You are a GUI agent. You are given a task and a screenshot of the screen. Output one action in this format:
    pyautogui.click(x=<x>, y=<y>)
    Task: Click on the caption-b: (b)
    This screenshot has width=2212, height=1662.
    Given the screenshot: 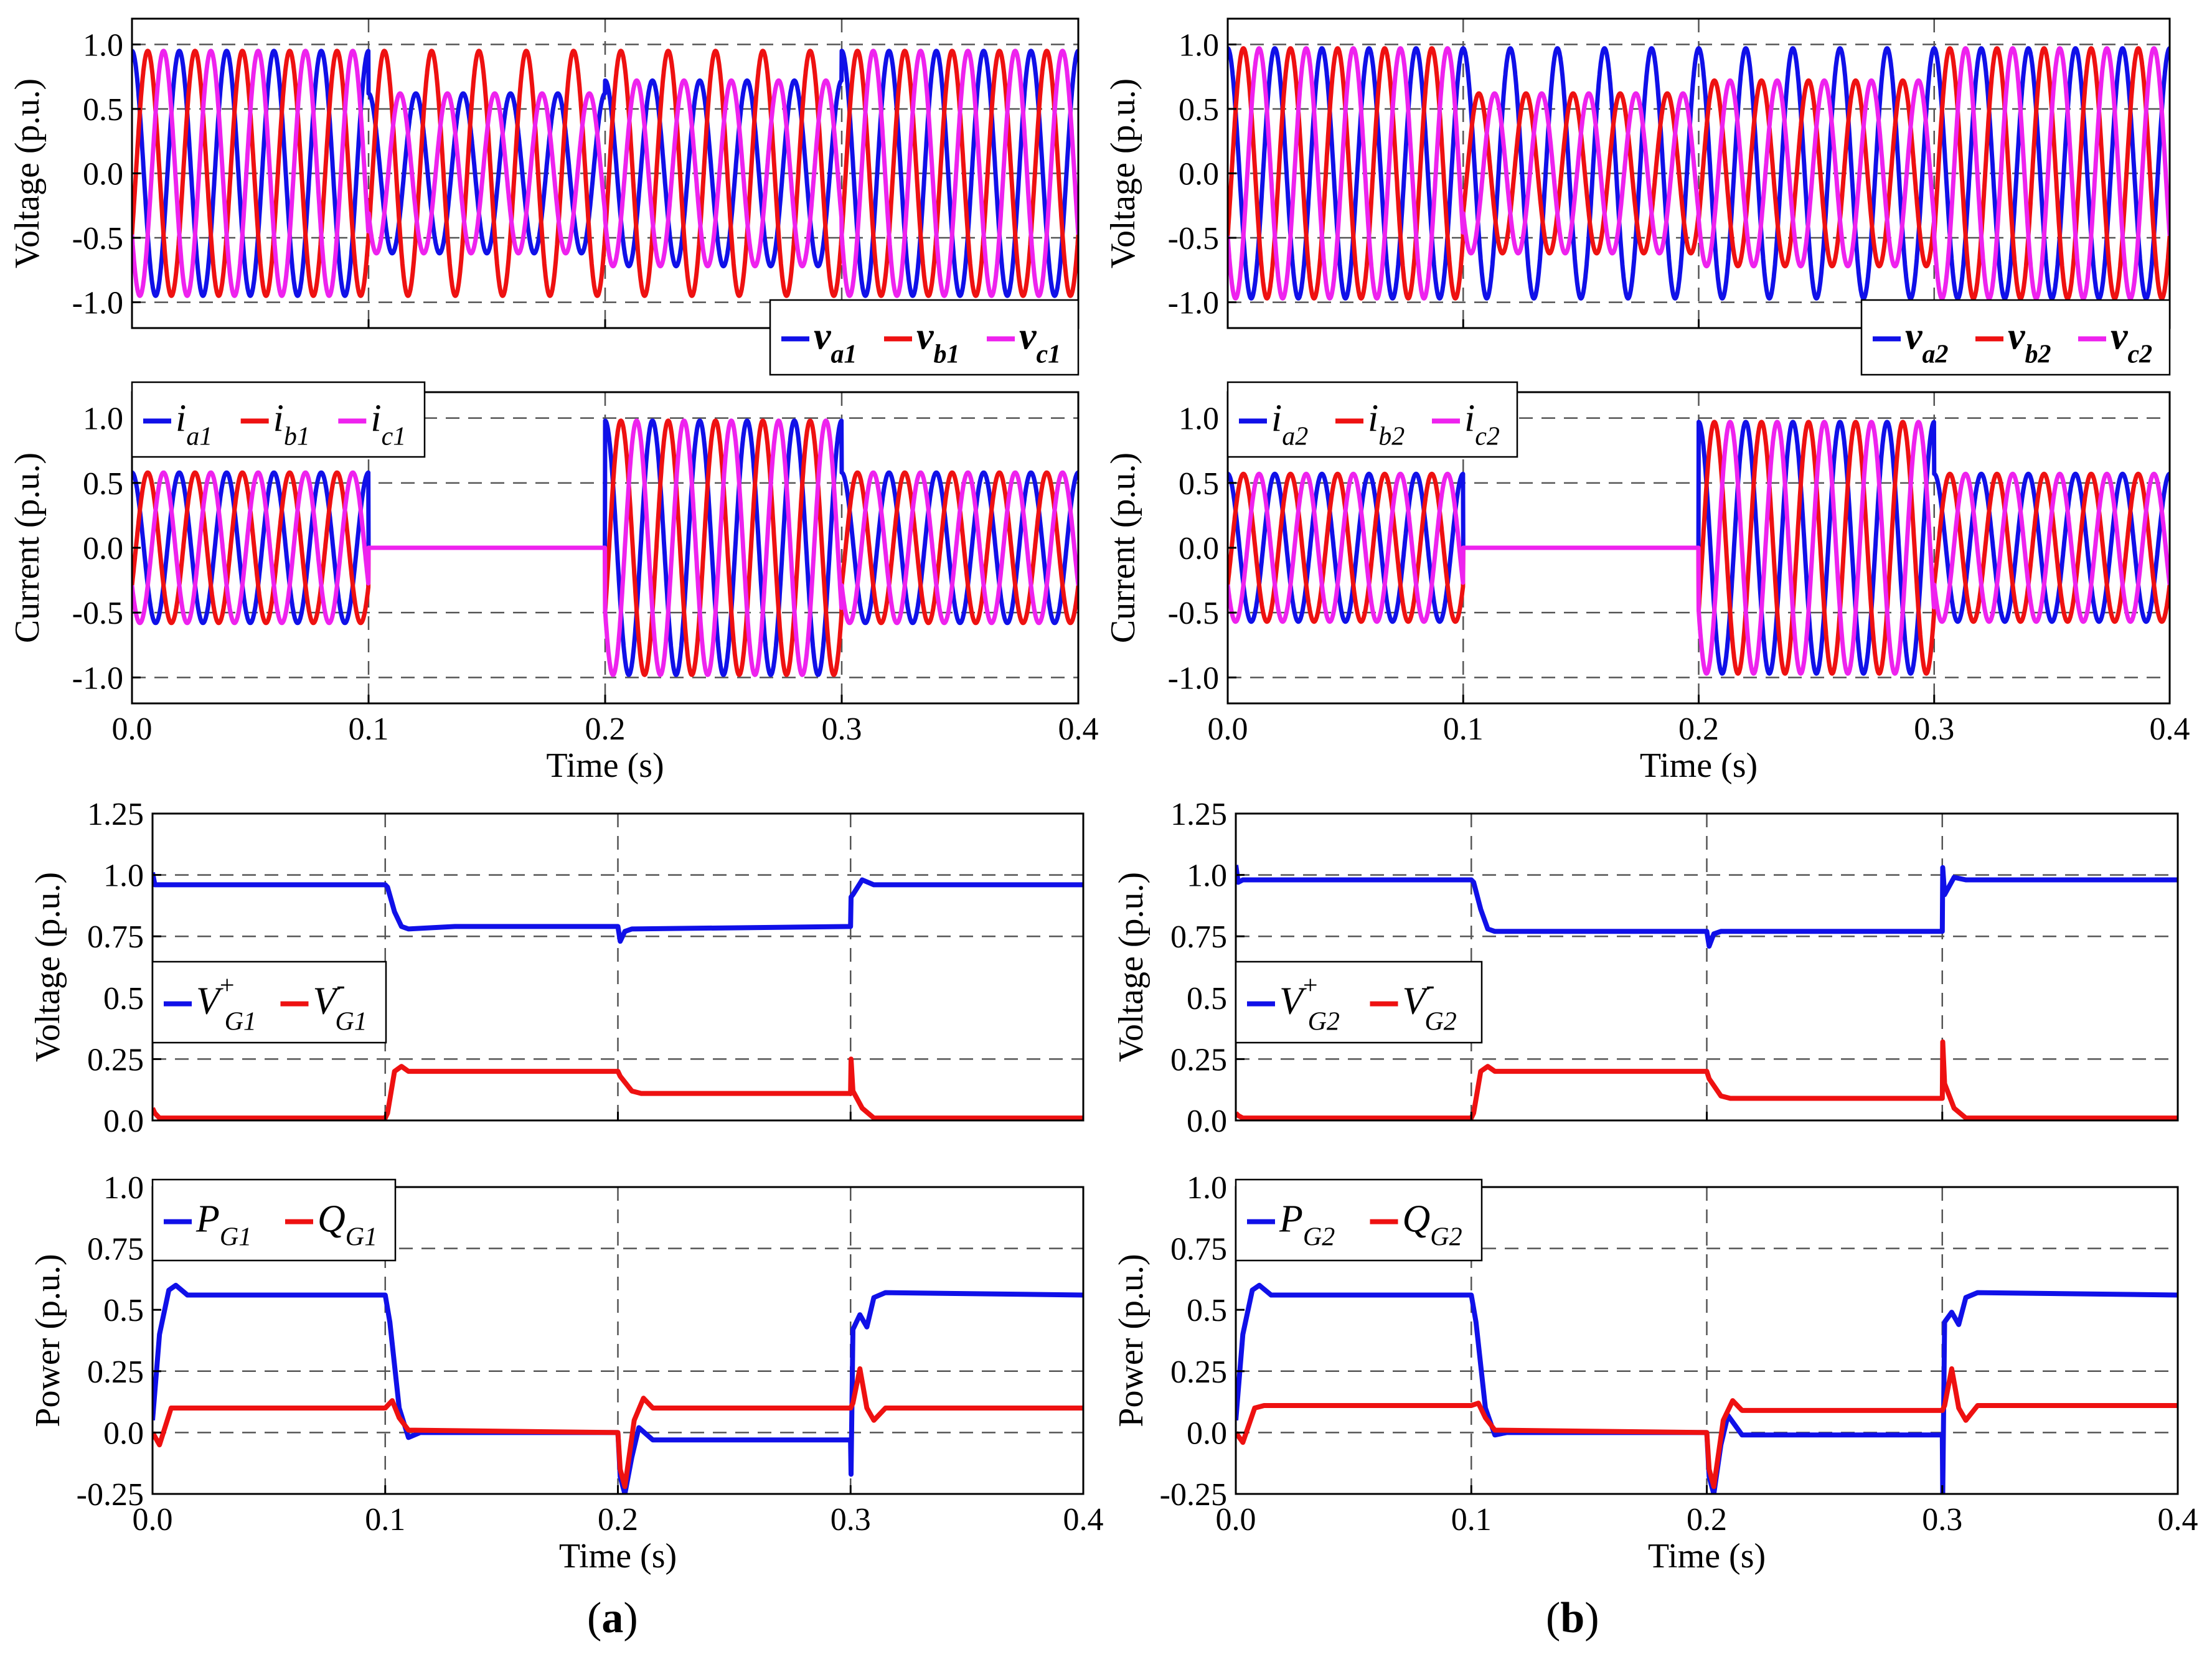 What is the action you would take?
    pyautogui.click(x=1573, y=1618)
    